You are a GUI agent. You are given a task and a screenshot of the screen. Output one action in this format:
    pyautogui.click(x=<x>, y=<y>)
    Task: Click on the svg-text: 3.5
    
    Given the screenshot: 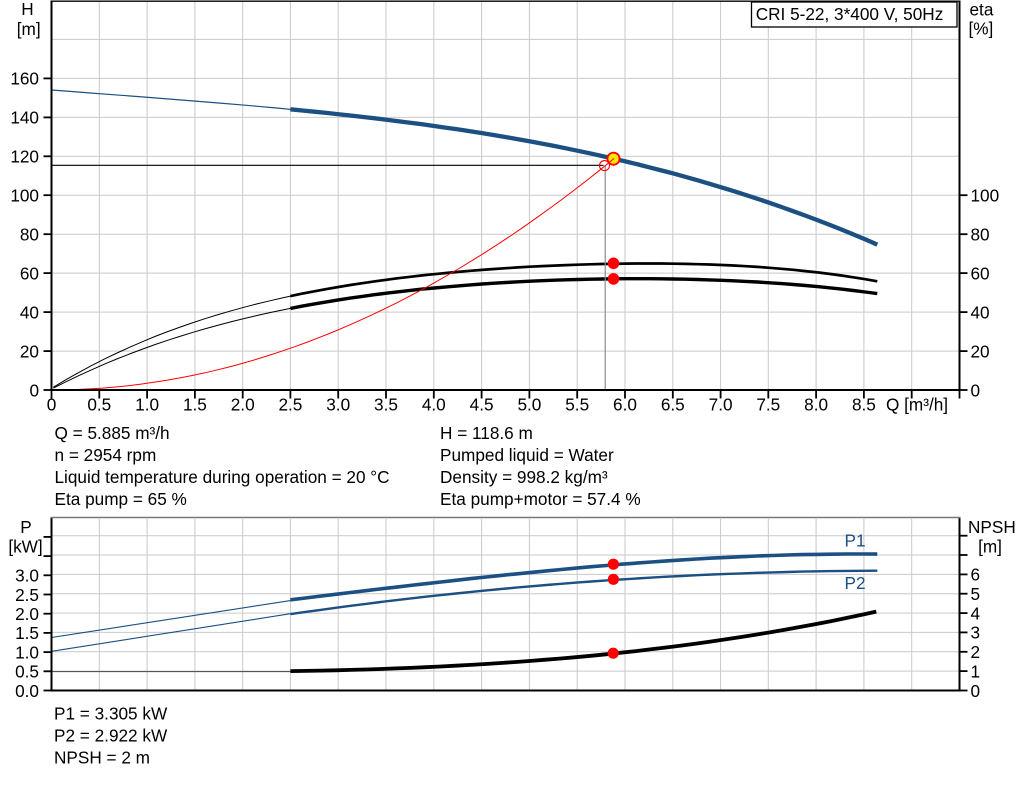 What is the action you would take?
    pyautogui.click(x=386, y=405)
    